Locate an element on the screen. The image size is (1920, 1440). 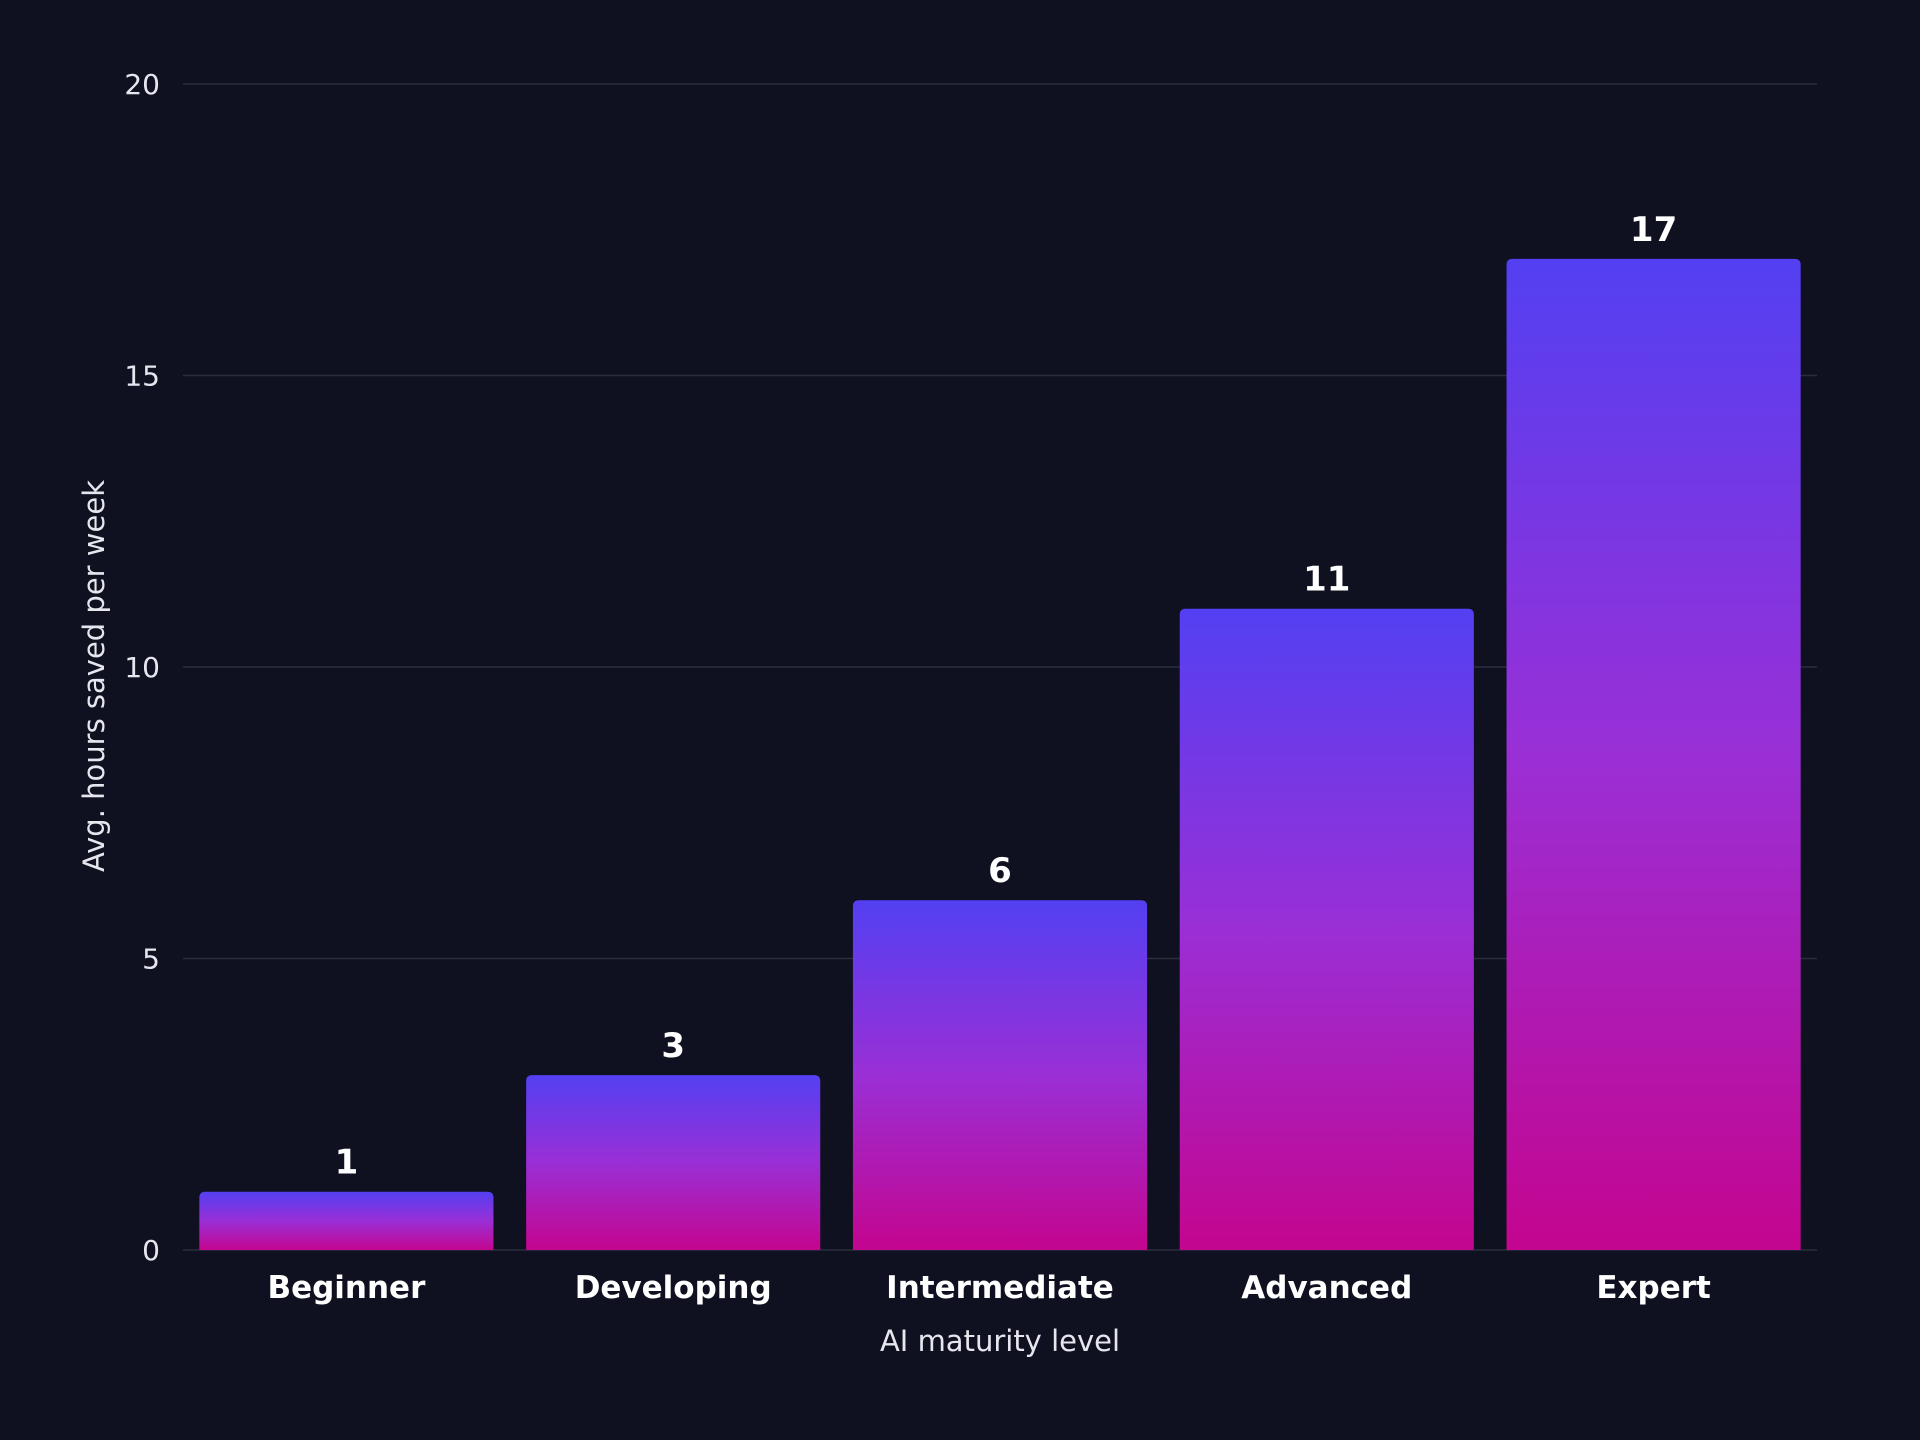
y-tick-label: 10 is located at coordinates (142, 667).